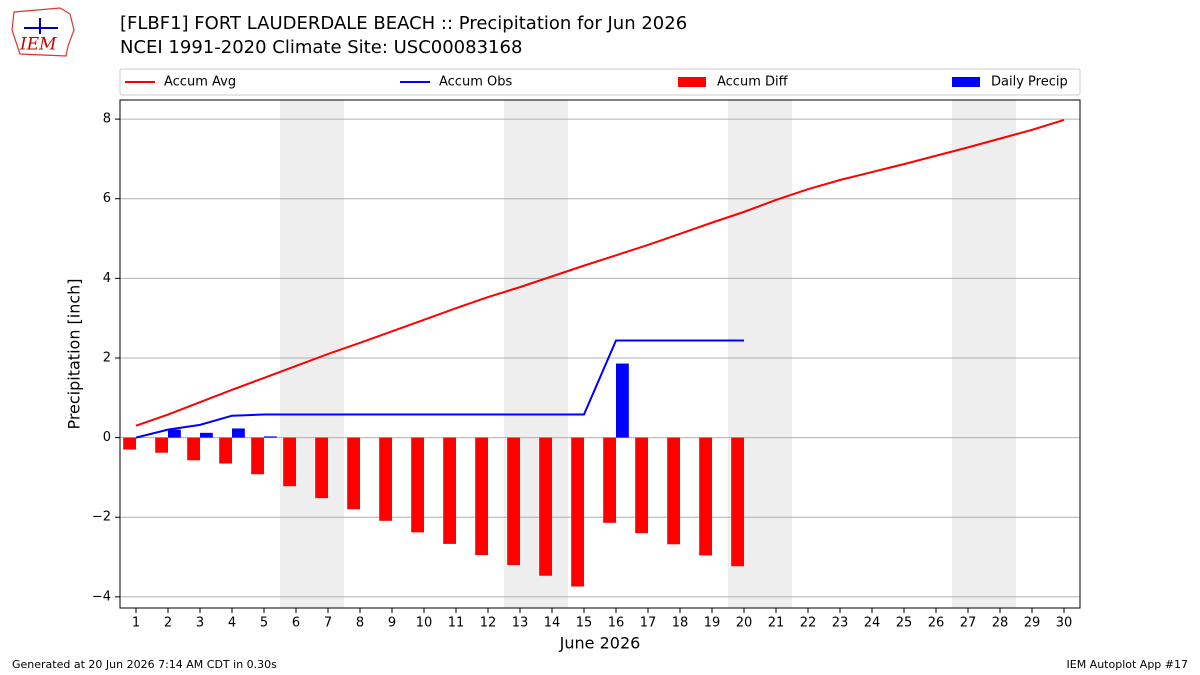 The height and width of the screenshot is (675, 1200). I want to click on x-tick-label: 24, so click(872, 623).